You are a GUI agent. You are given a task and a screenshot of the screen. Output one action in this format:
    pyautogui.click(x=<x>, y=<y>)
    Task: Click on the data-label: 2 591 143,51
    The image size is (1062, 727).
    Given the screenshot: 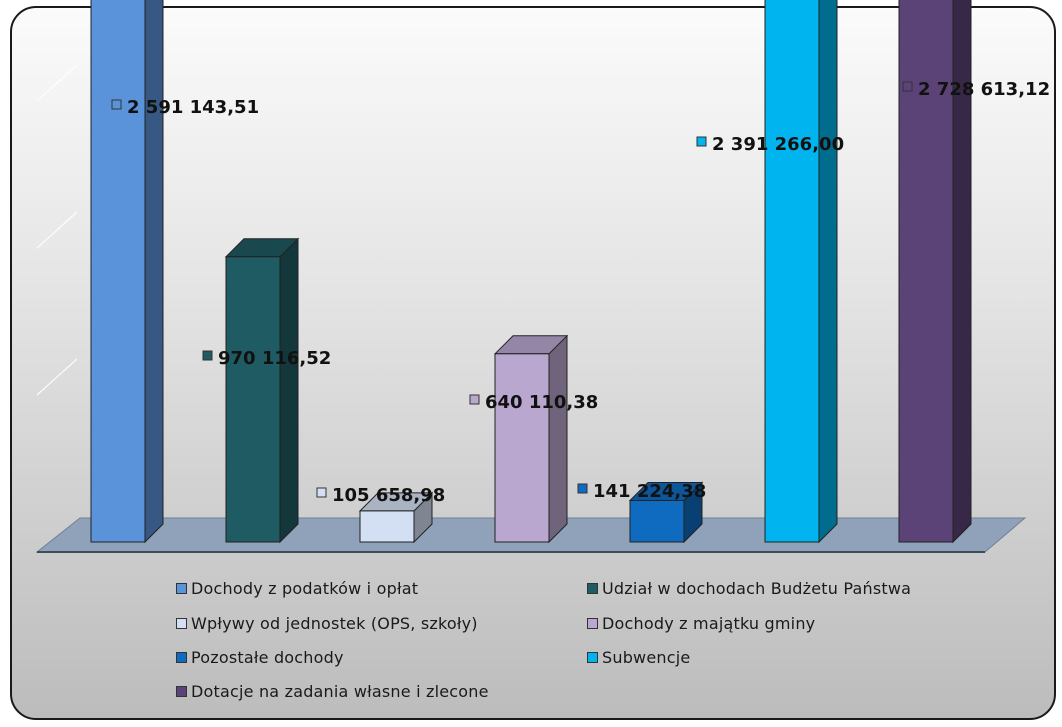 What is the action you would take?
    pyautogui.click(x=193, y=107)
    